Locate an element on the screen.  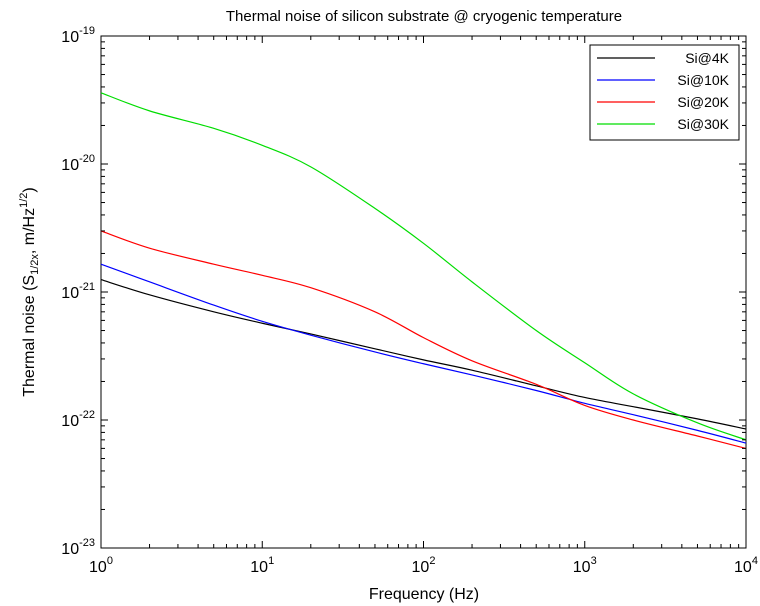
x-tick-label: 10³ is located at coordinates (585, 565).